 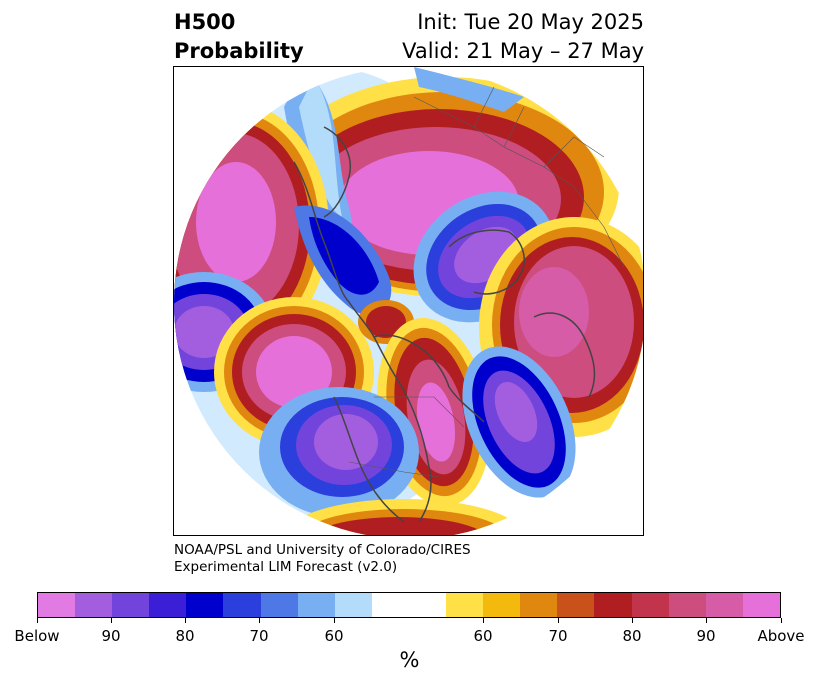 What do you see at coordinates (343, 260) in the screenshot?
I see `anomaly-central-blue` at bounding box center [343, 260].